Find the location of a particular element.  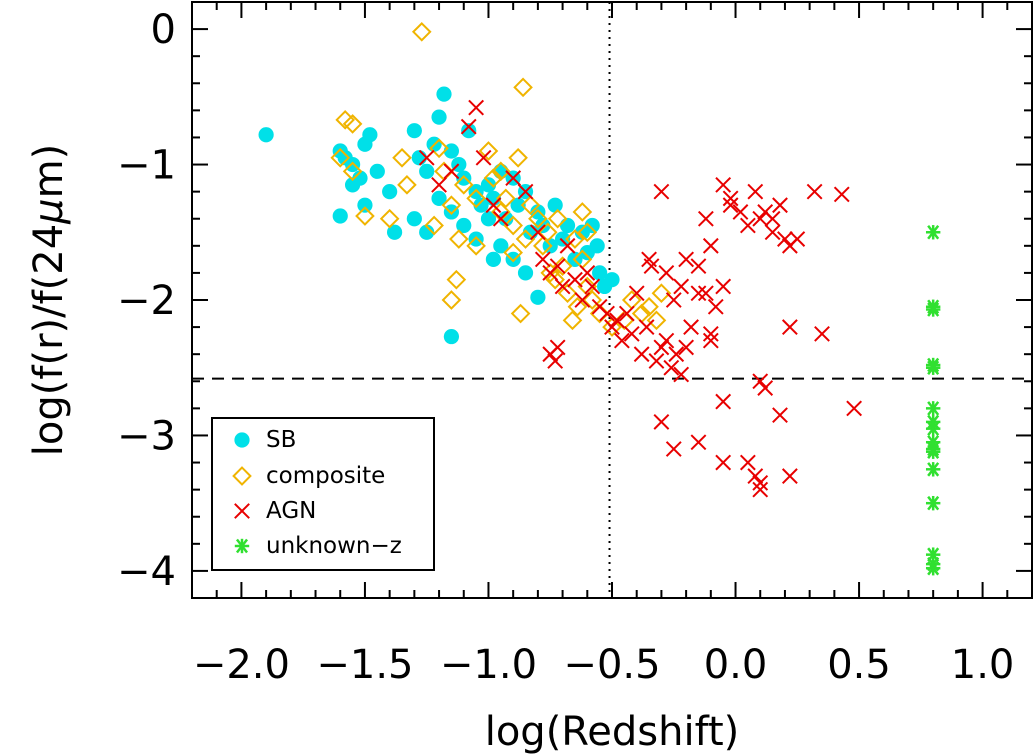

y-axis-title: log(f(r)/f(24μm) is located at coordinates (49, 300).